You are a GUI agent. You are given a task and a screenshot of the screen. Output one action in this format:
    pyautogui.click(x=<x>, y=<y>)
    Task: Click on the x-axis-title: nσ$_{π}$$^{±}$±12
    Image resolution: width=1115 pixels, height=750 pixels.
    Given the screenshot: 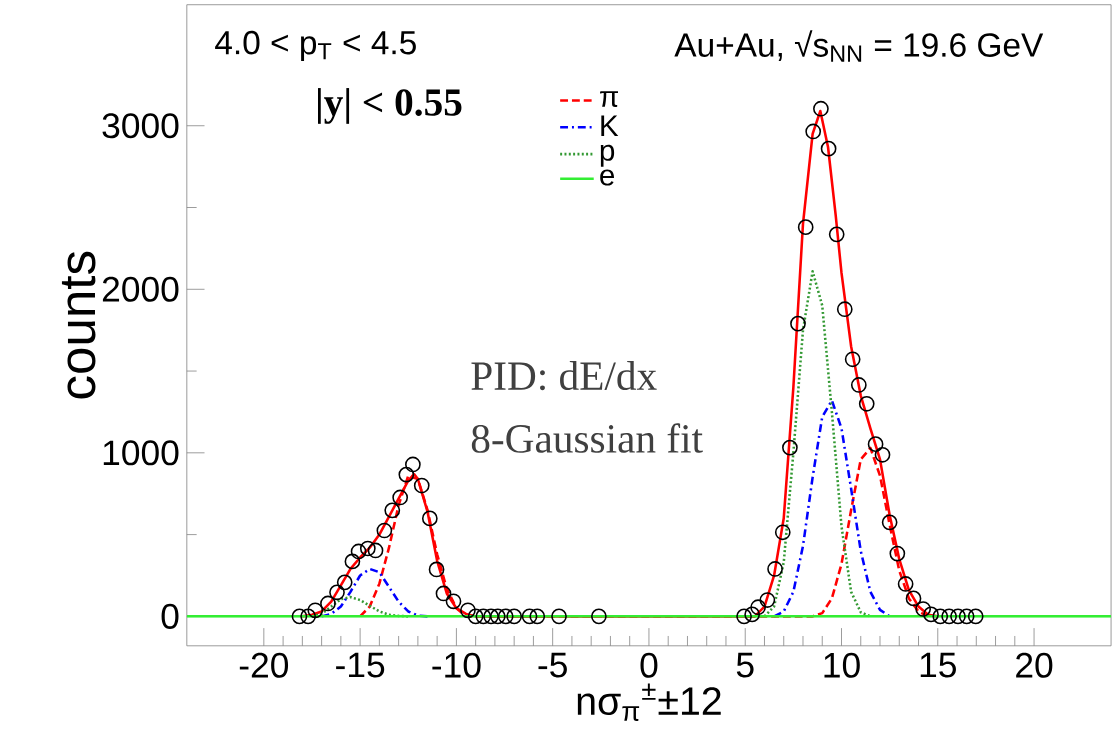 What is the action you would take?
    pyautogui.click(x=649, y=702)
    